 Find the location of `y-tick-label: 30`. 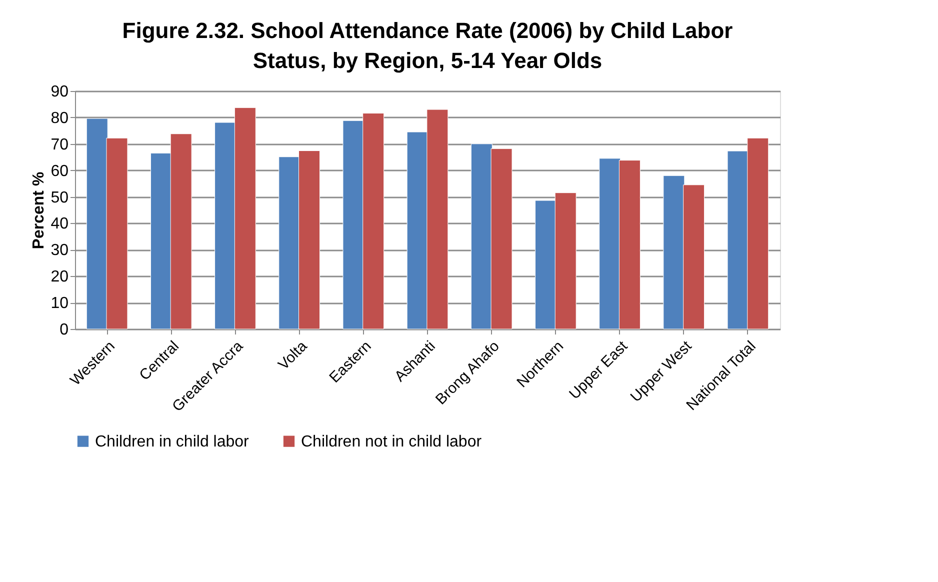

y-tick-label: 30 is located at coordinates (59, 251).